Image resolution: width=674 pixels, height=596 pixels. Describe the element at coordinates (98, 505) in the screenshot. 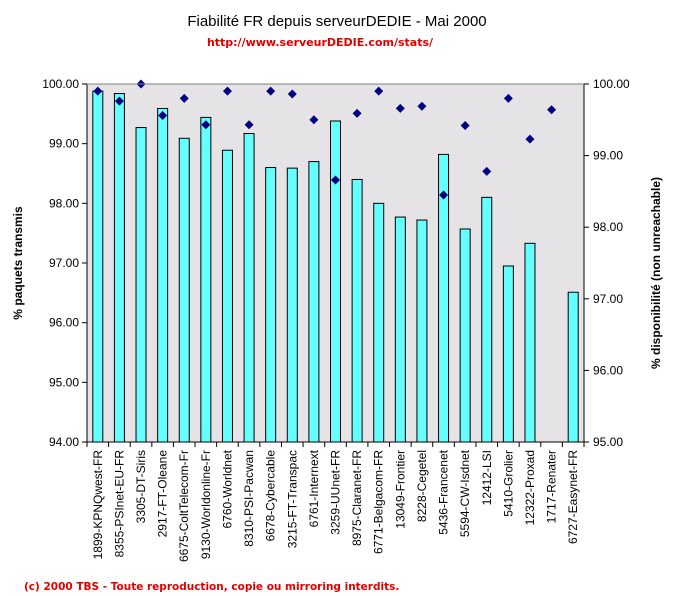

I see `x-category-label: 1899-KPNQwest-FR` at that location.